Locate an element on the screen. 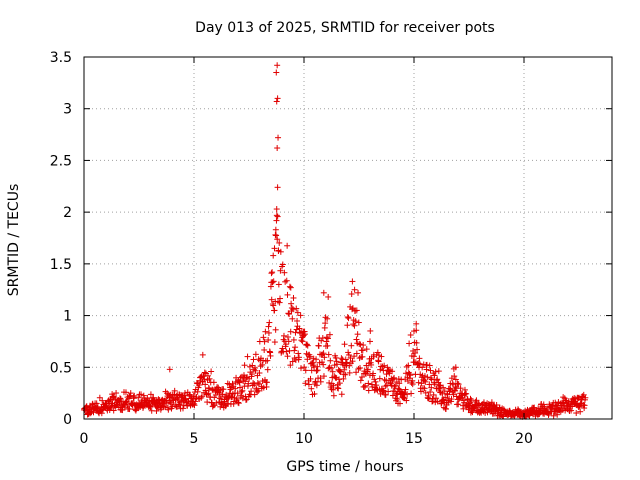 Image resolution: width=640 pixels, height=480 pixels. y-tick-label: 2 is located at coordinates (67, 213).